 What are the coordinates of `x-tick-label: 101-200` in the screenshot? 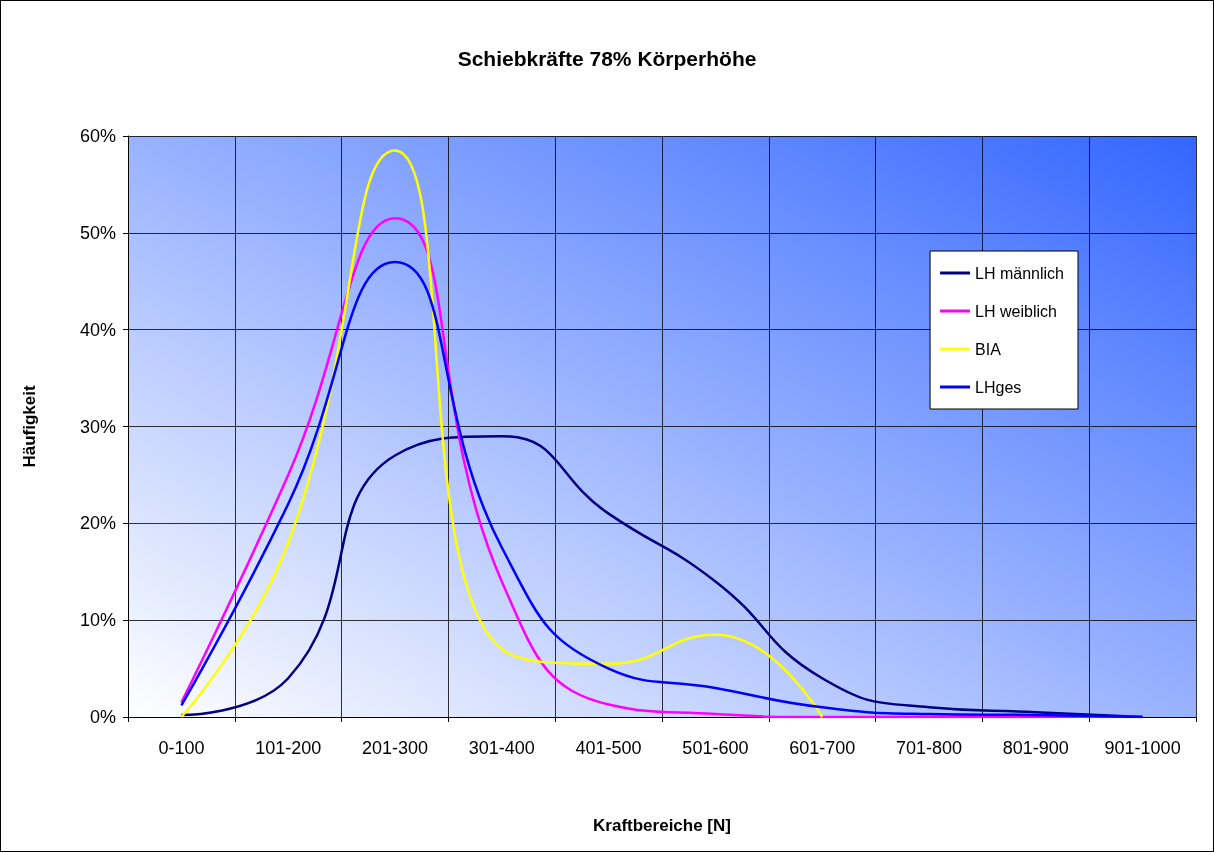 It's located at (288, 748).